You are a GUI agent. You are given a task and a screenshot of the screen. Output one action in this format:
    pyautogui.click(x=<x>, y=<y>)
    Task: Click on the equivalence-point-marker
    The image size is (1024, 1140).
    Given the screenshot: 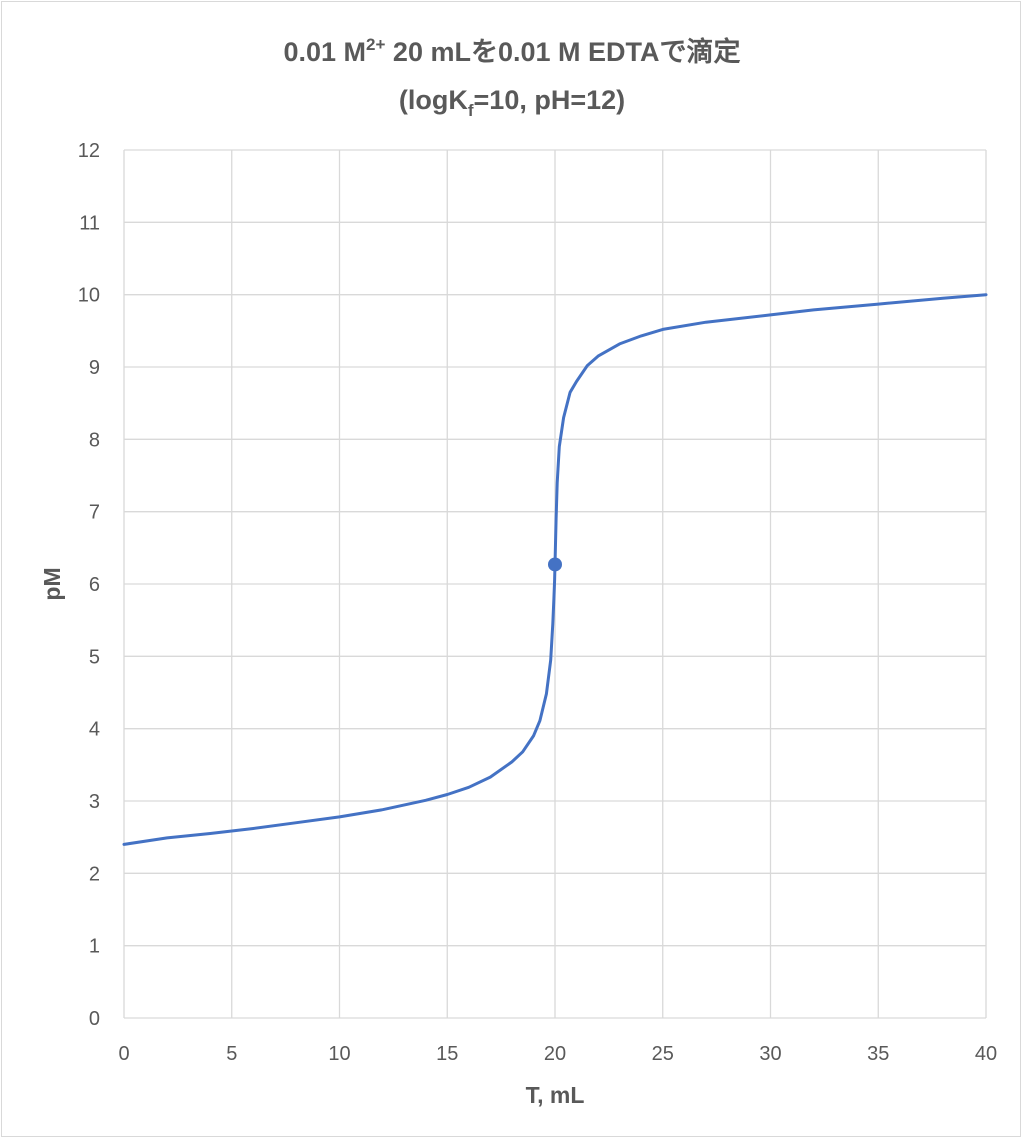 What is the action you would take?
    pyautogui.click(x=555, y=564)
    